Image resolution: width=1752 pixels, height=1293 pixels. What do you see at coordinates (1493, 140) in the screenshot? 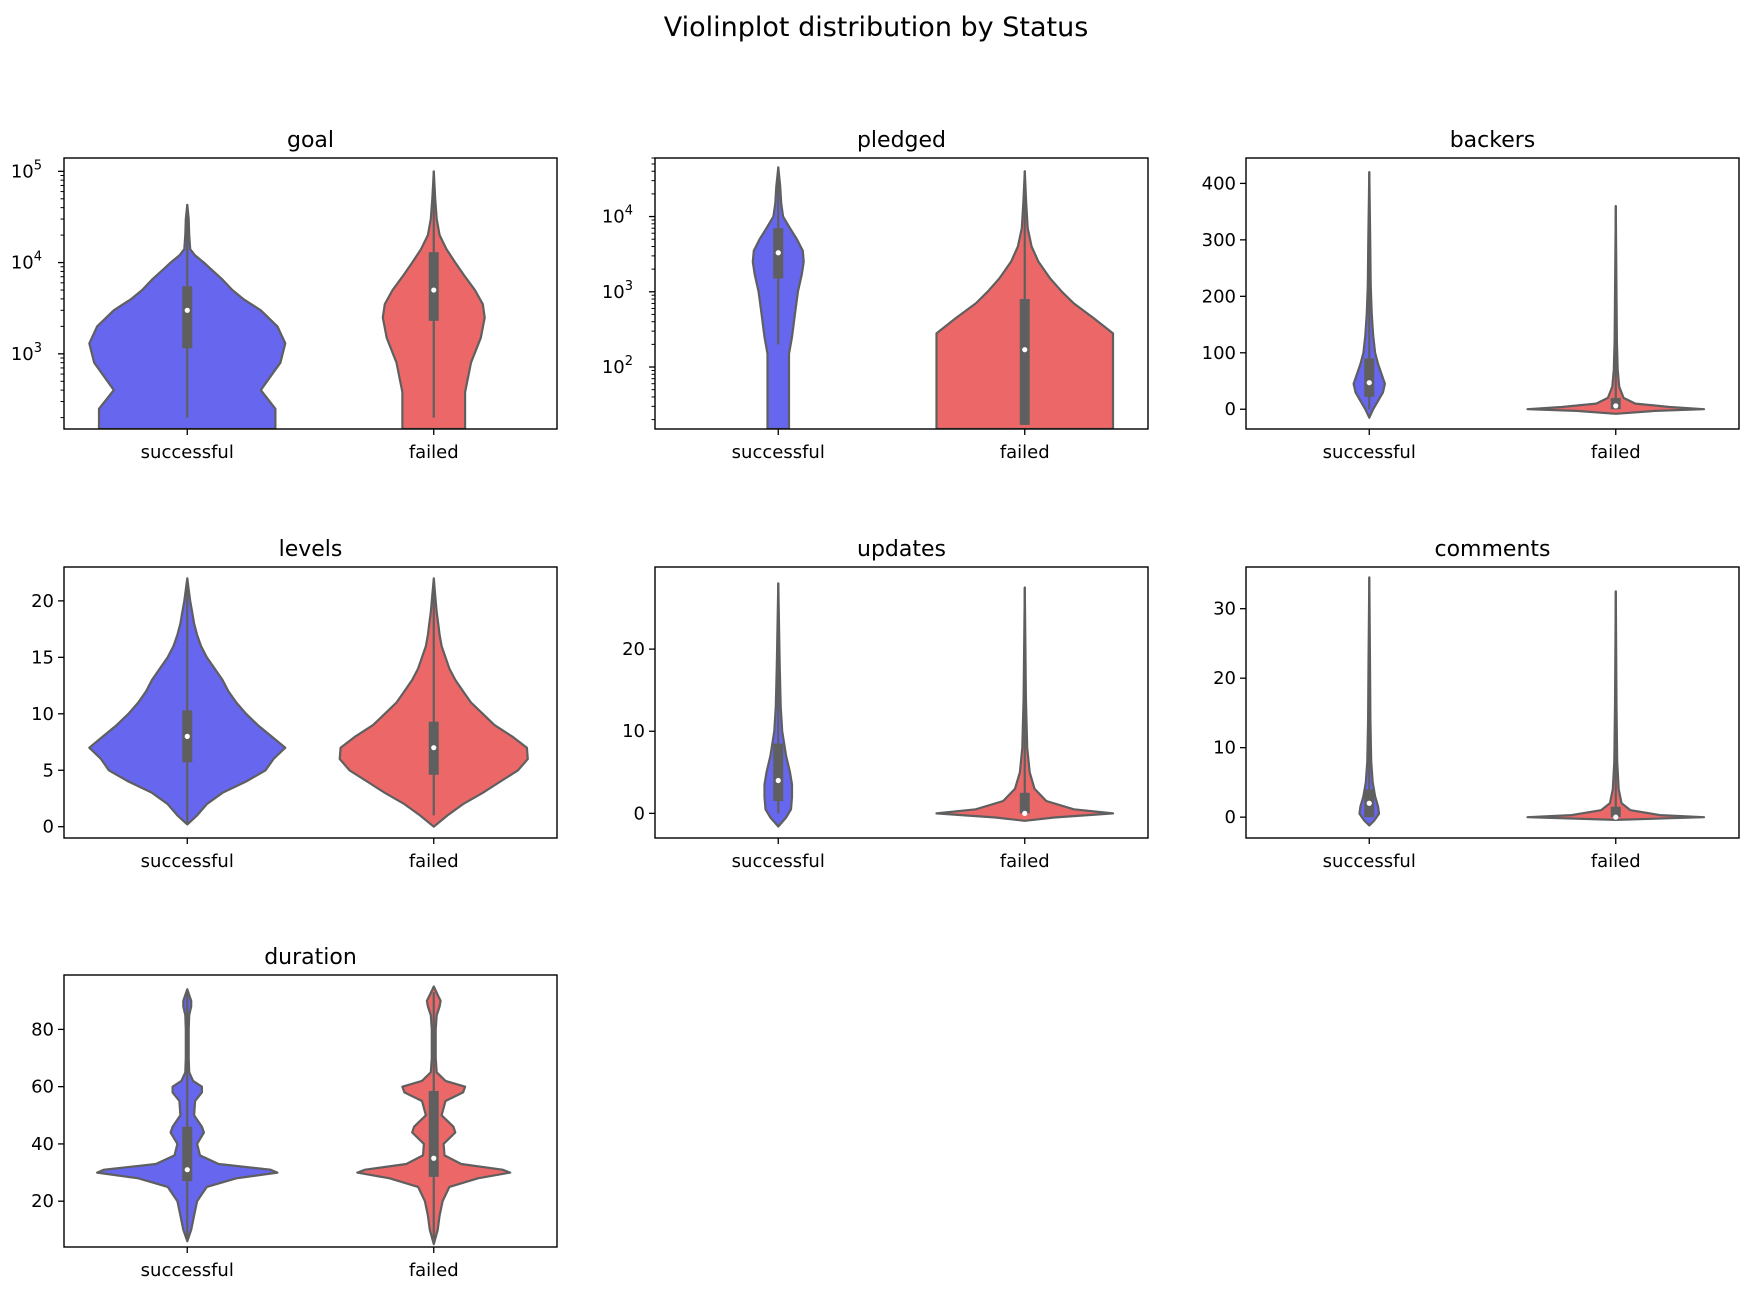
I see `panel-title: backers` at bounding box center [1493, 140].